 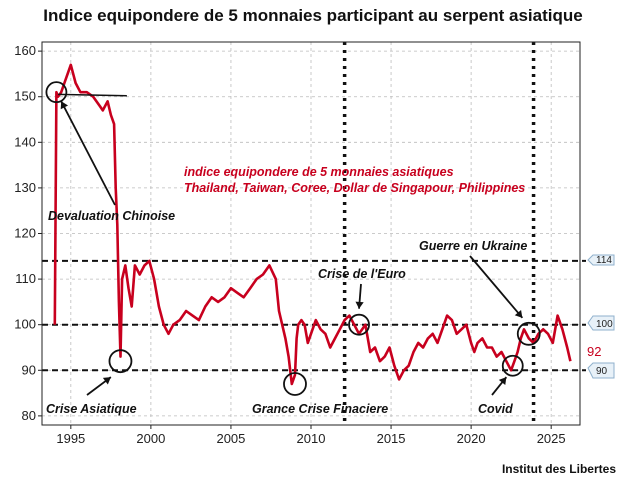 I want to click on ref-tag-114-label: 114, so click(x=604, y=260).